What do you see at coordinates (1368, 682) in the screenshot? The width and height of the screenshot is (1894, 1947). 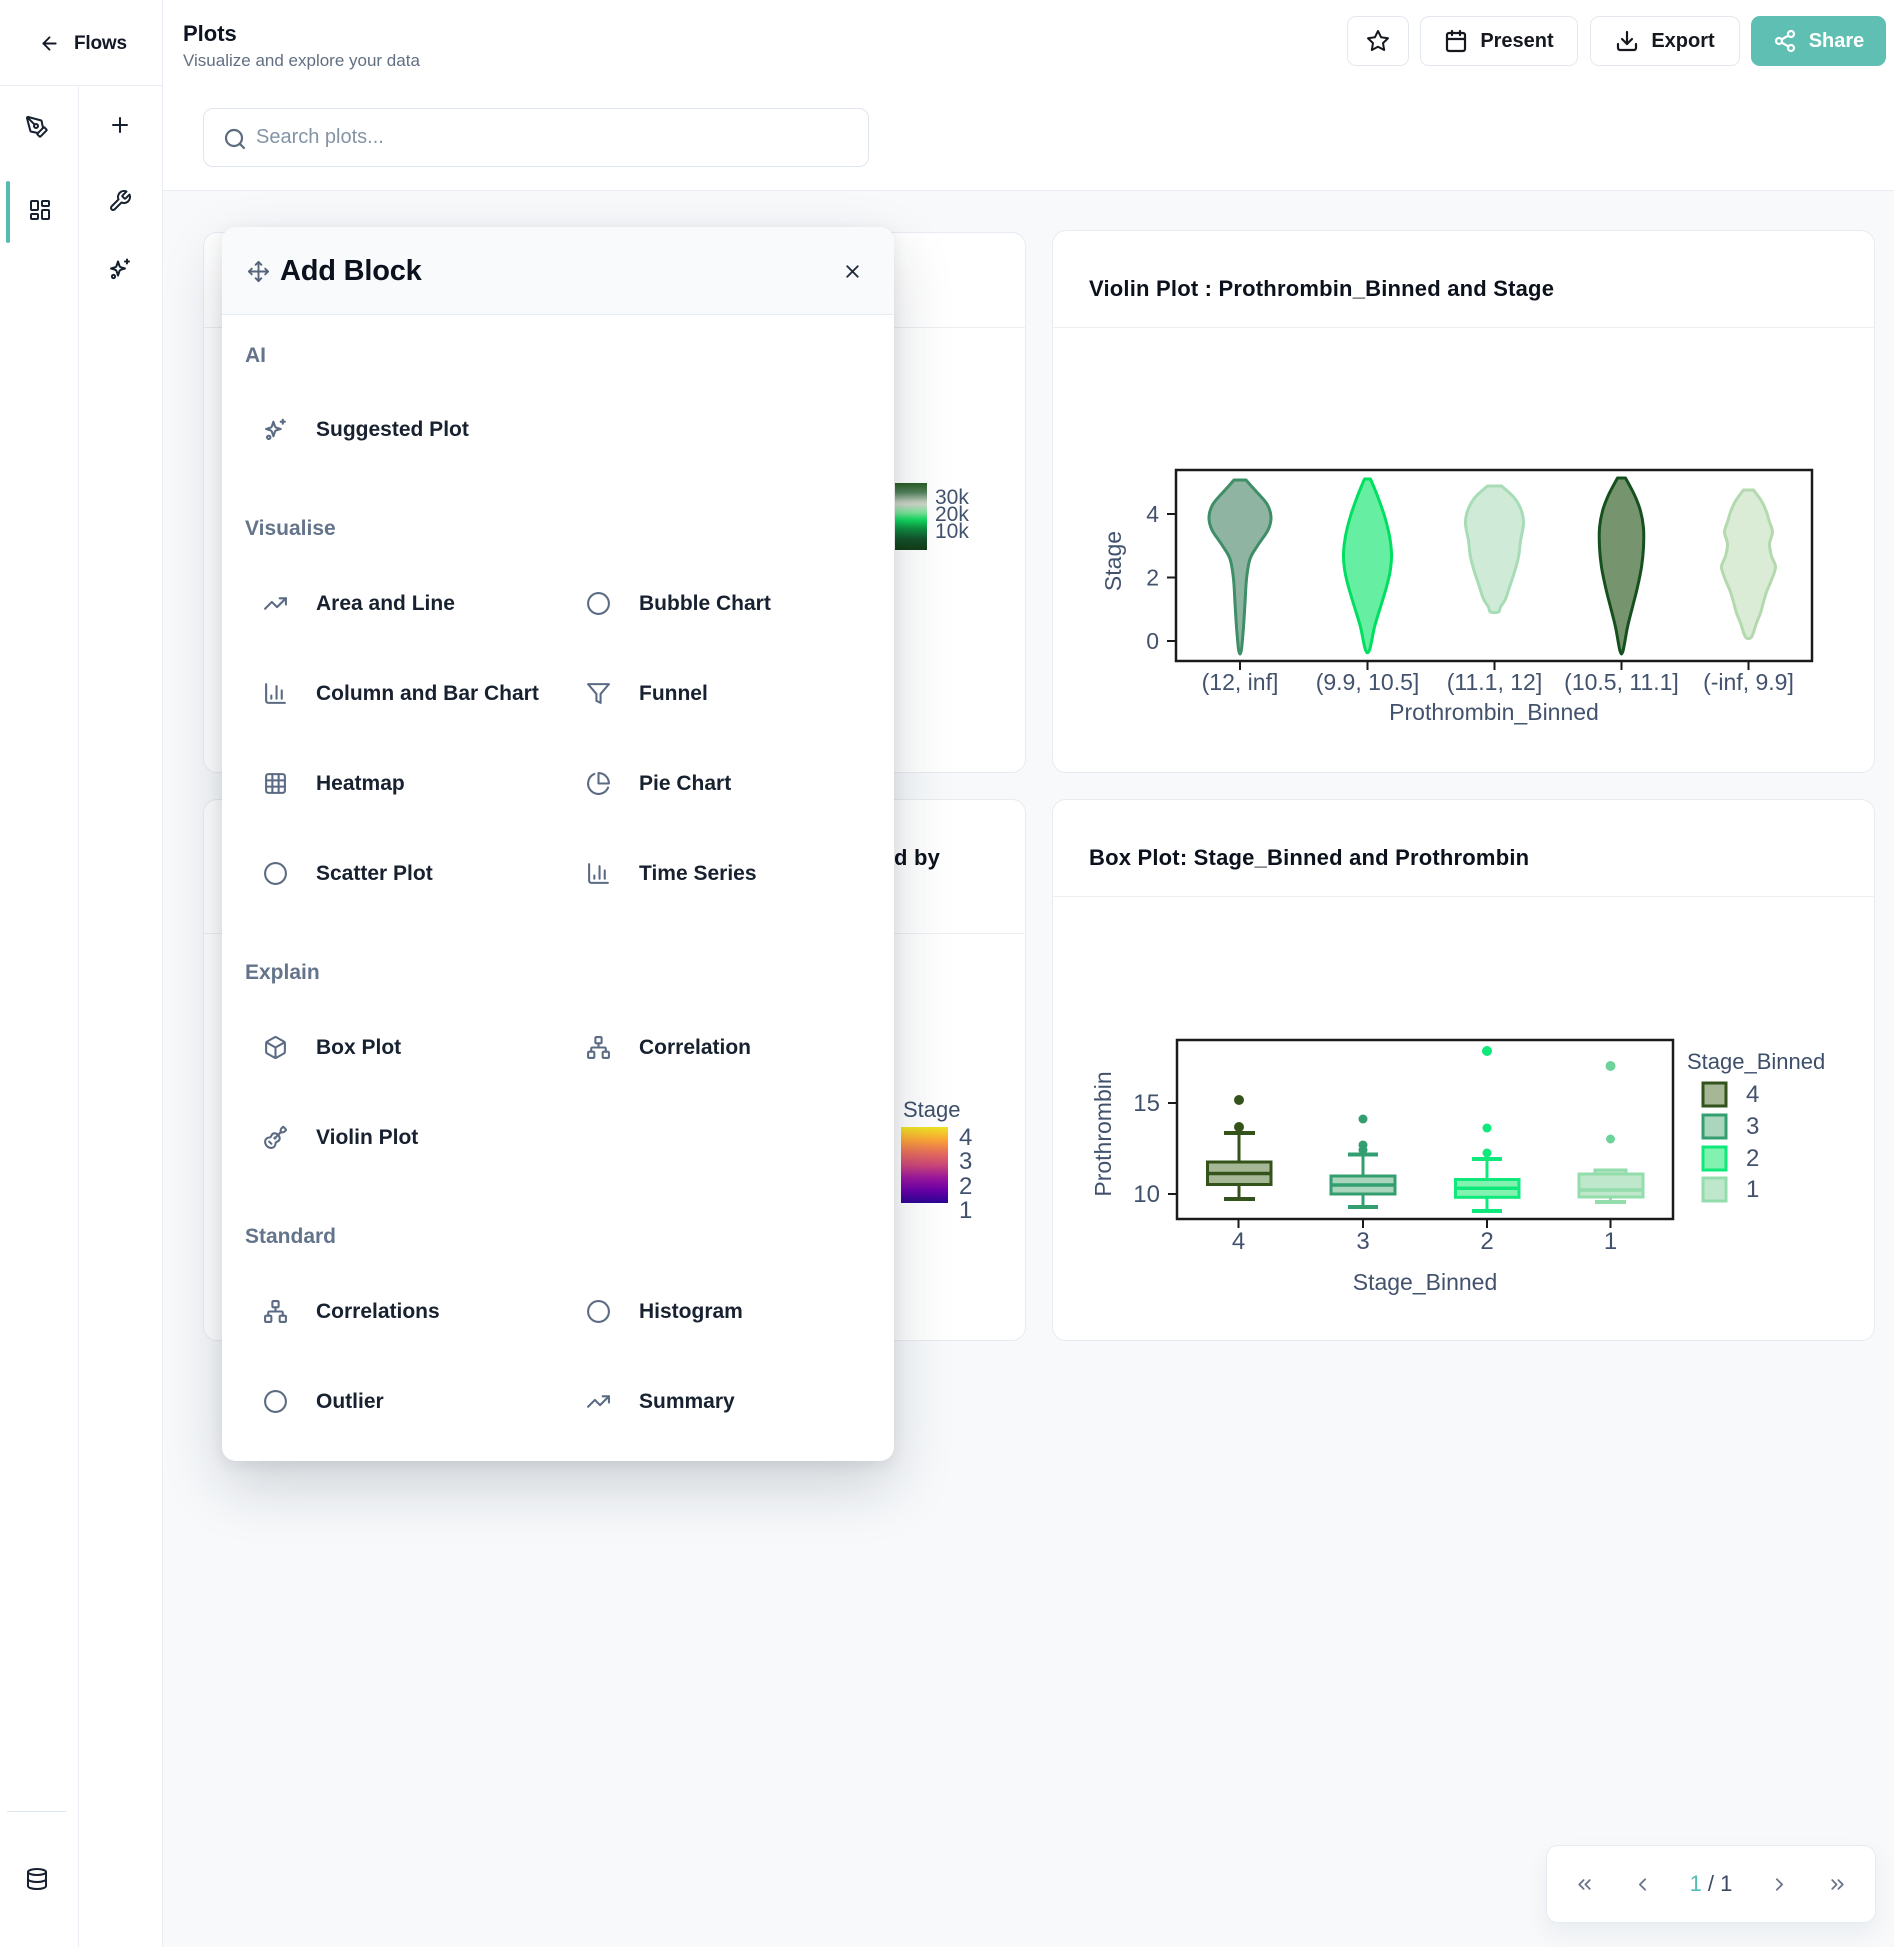 I see `svg-text: (9.9, 10.5]` at bounding box center [1368, 682].